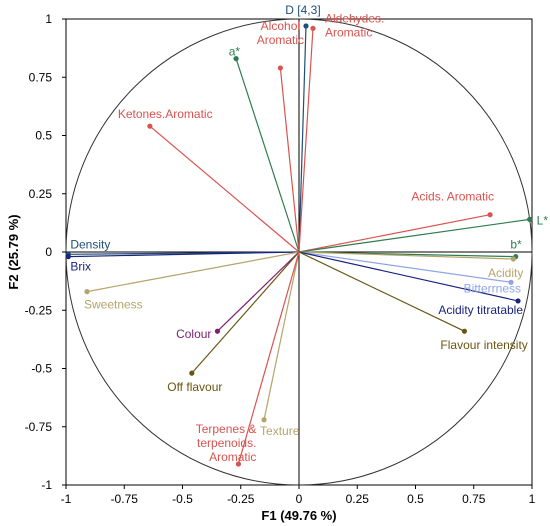  What do you see at coordinates (41, 194) in the screenshot?
I see `y-tick-label: 0.25` at bounding box center [41, 194].